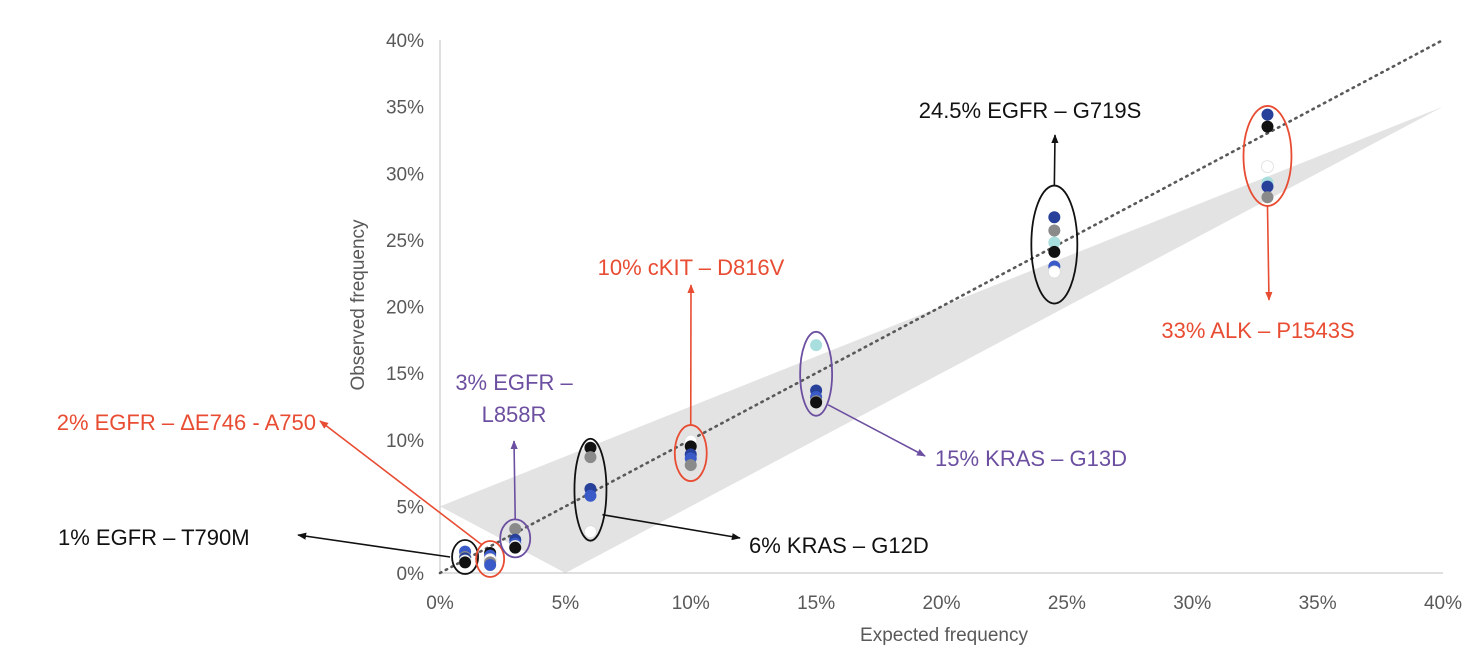 This screenshot has height=654, width=1483. What do you see at coordinates (1030, 110) in the screenshot?
I see `annotation-label-24p5pct-egfr-g719s: 24.5% EGFR – G719S` at bounding box center [1030, 110].